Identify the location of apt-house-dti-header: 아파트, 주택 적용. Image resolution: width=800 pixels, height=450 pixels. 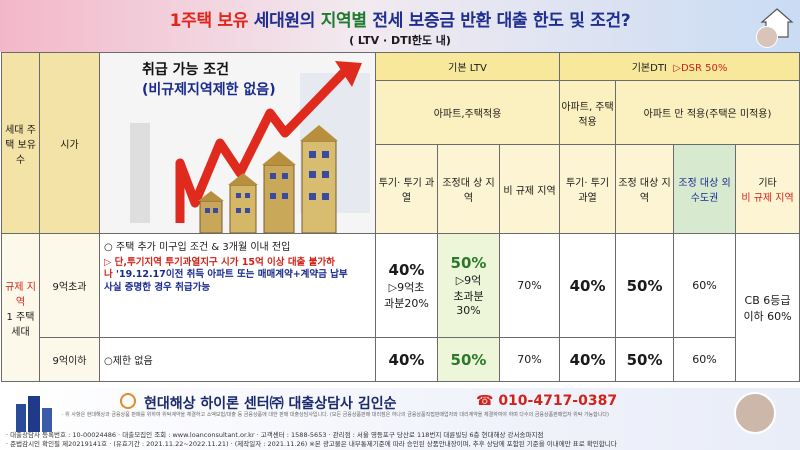
(588, 112).